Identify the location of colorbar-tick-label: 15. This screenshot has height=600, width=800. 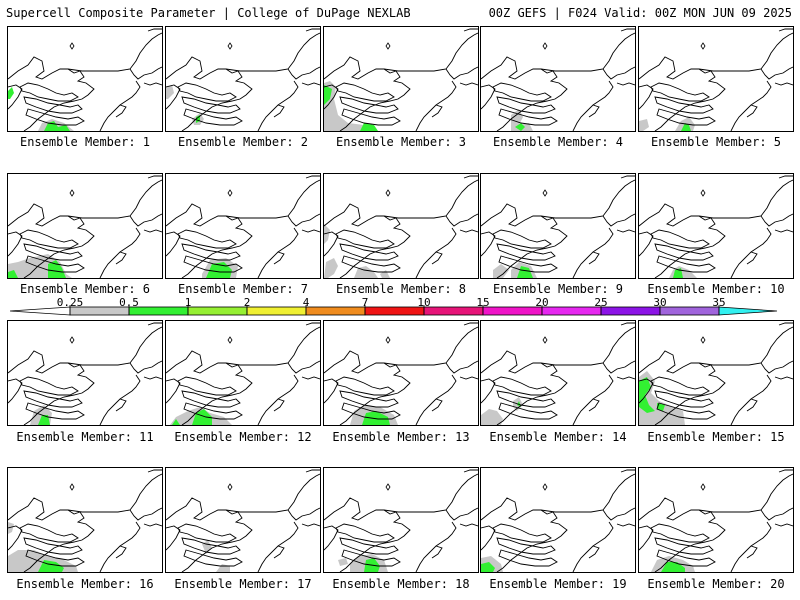
(483, 302).